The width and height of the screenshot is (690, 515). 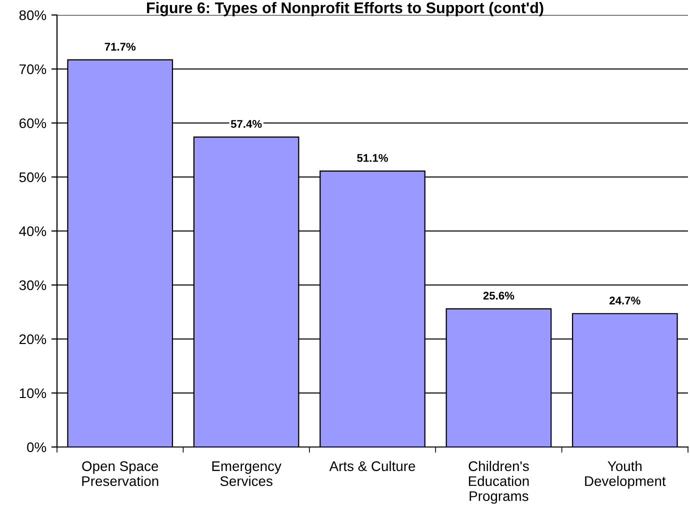 I want to click on x-tick-label: Children's Education Programs, so click(x=498, y=482).